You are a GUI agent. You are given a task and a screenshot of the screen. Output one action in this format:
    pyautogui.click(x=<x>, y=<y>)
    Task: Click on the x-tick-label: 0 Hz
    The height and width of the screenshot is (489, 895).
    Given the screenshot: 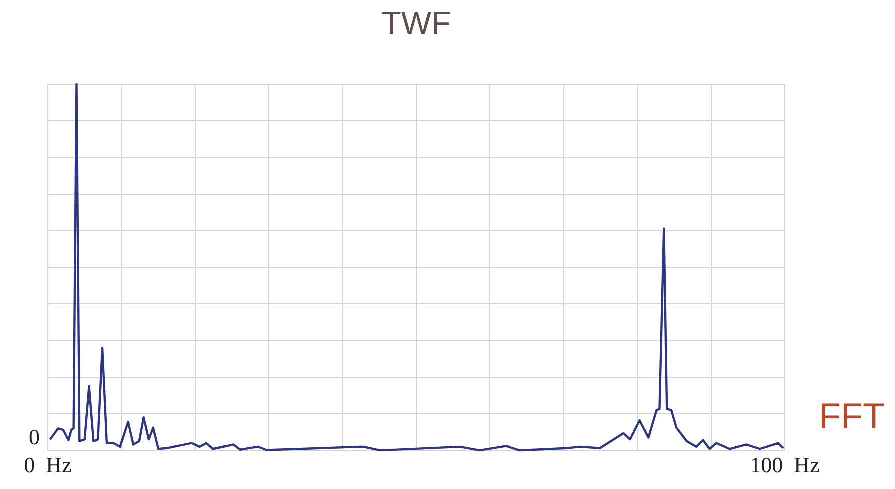 What is the action you would take?
    pyautogui.click(x=48, y=465)
    